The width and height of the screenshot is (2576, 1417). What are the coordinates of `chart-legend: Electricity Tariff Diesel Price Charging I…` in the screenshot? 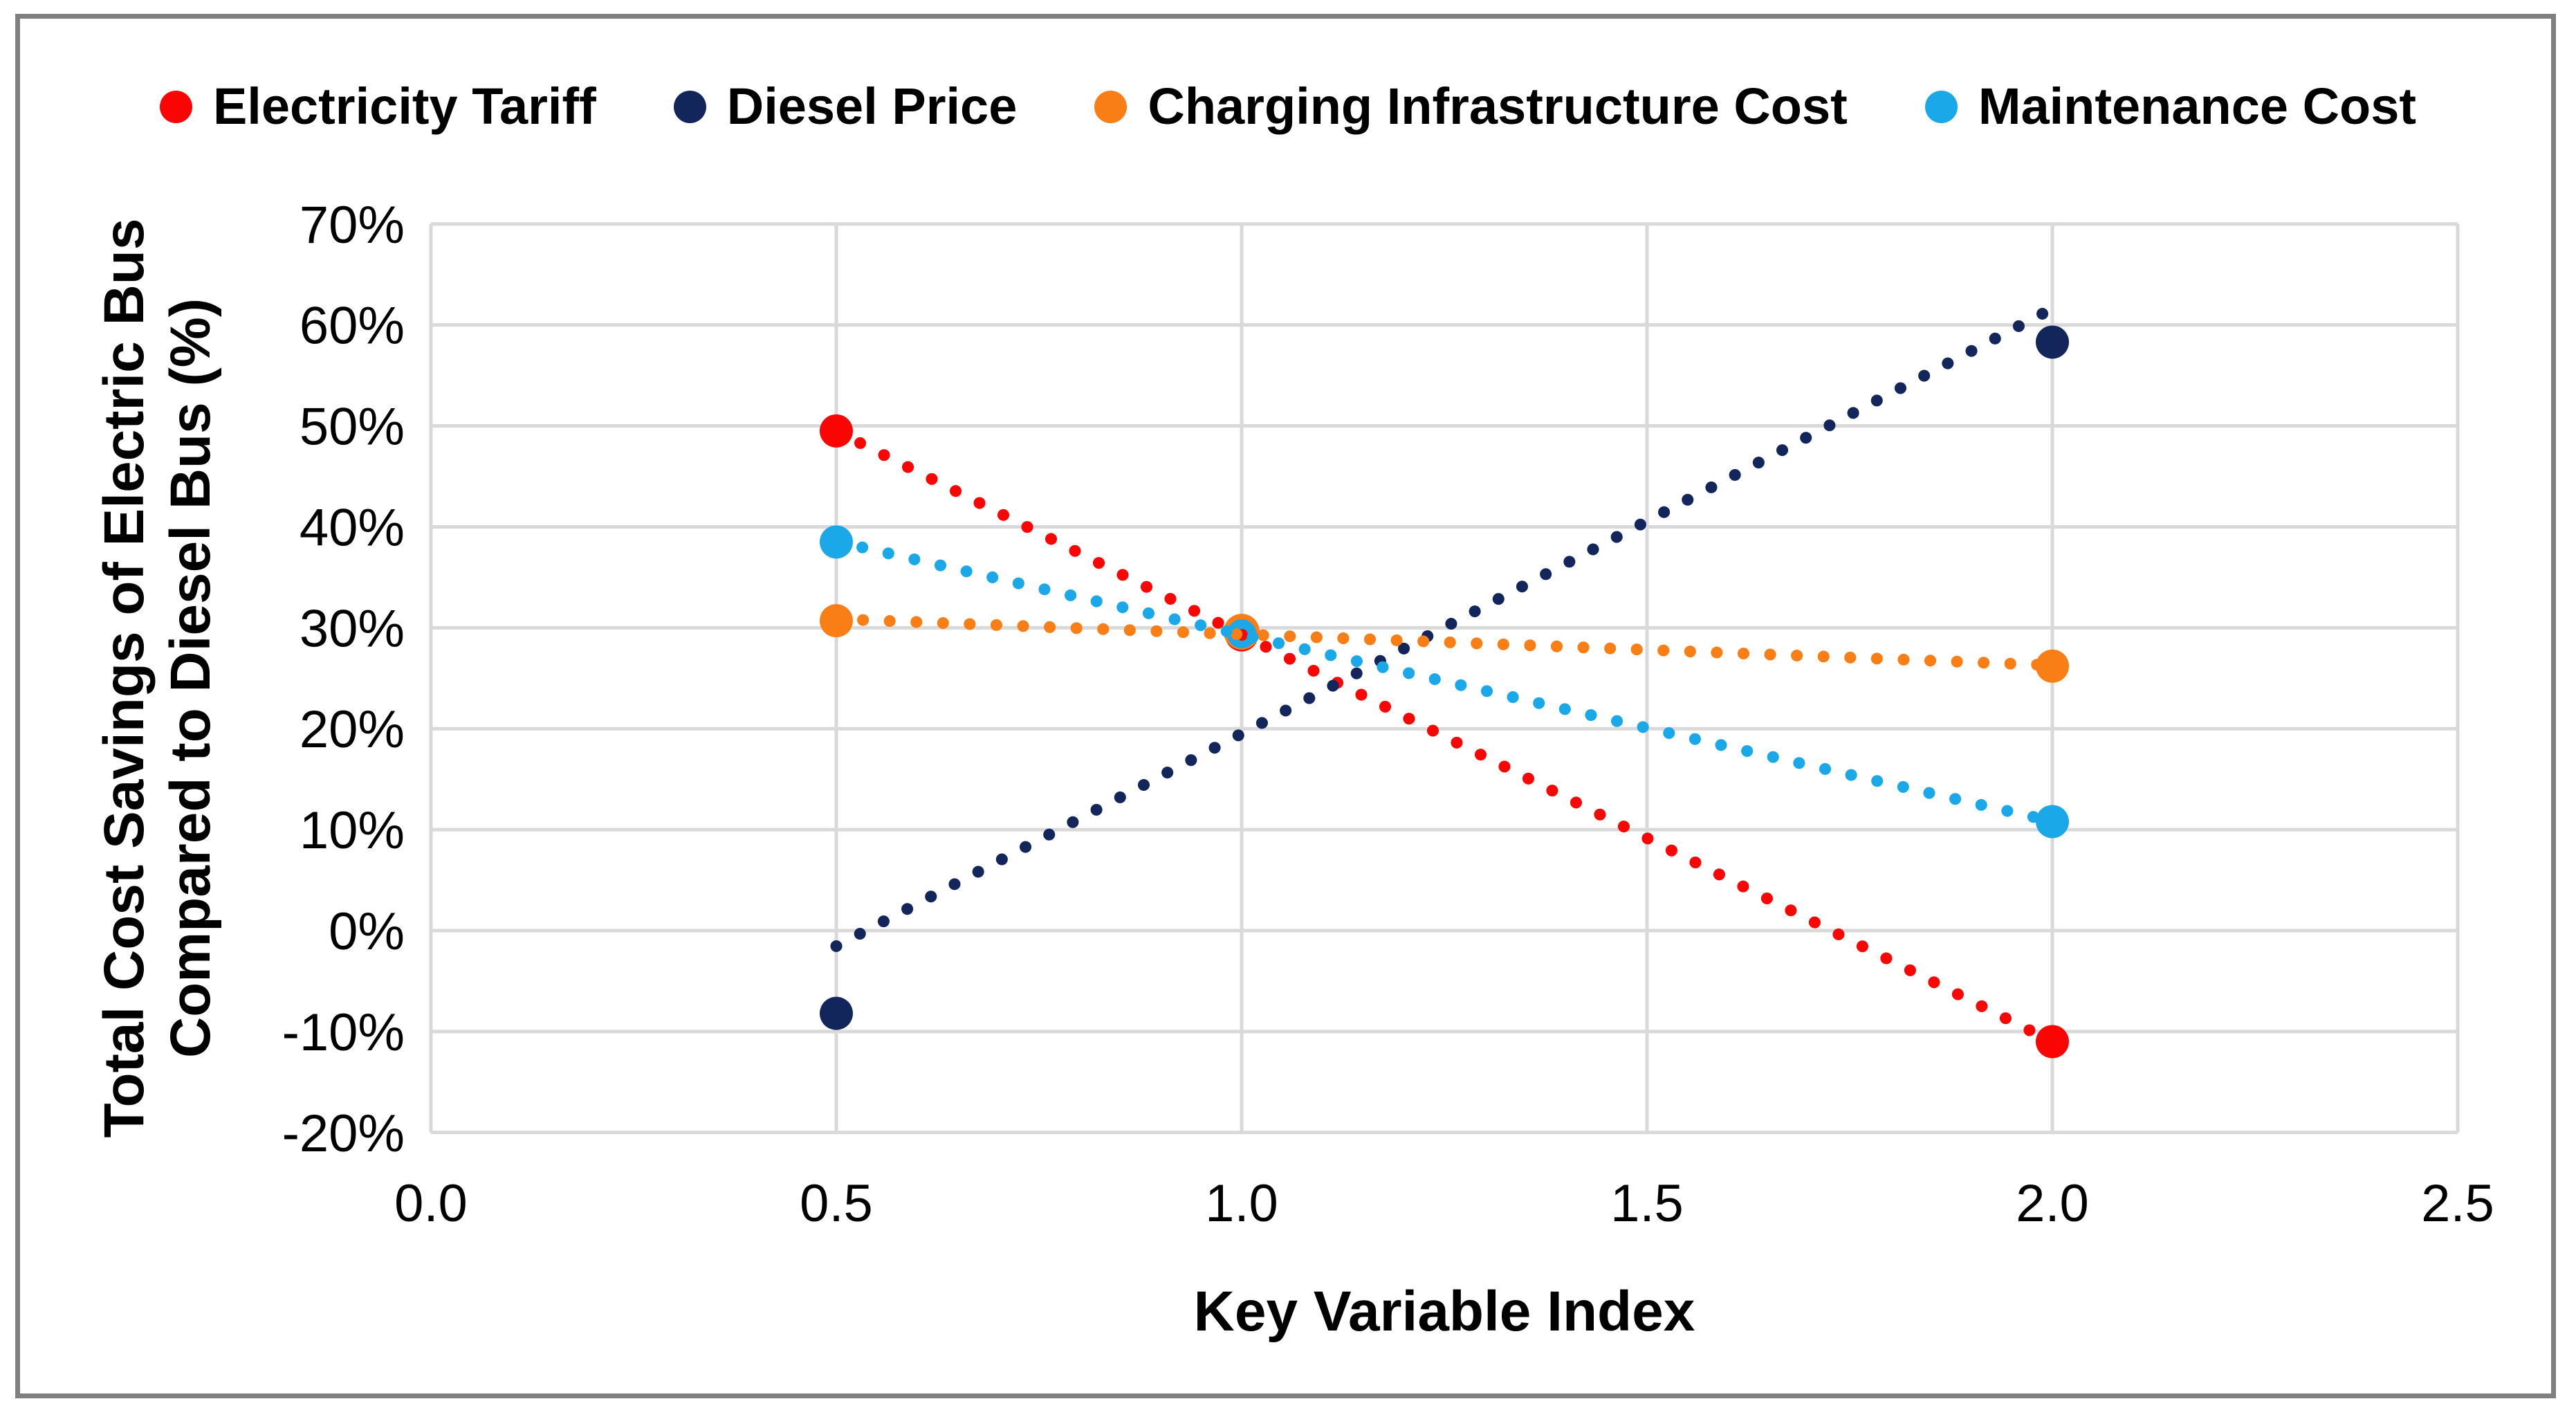 It's located at (1288, 106).